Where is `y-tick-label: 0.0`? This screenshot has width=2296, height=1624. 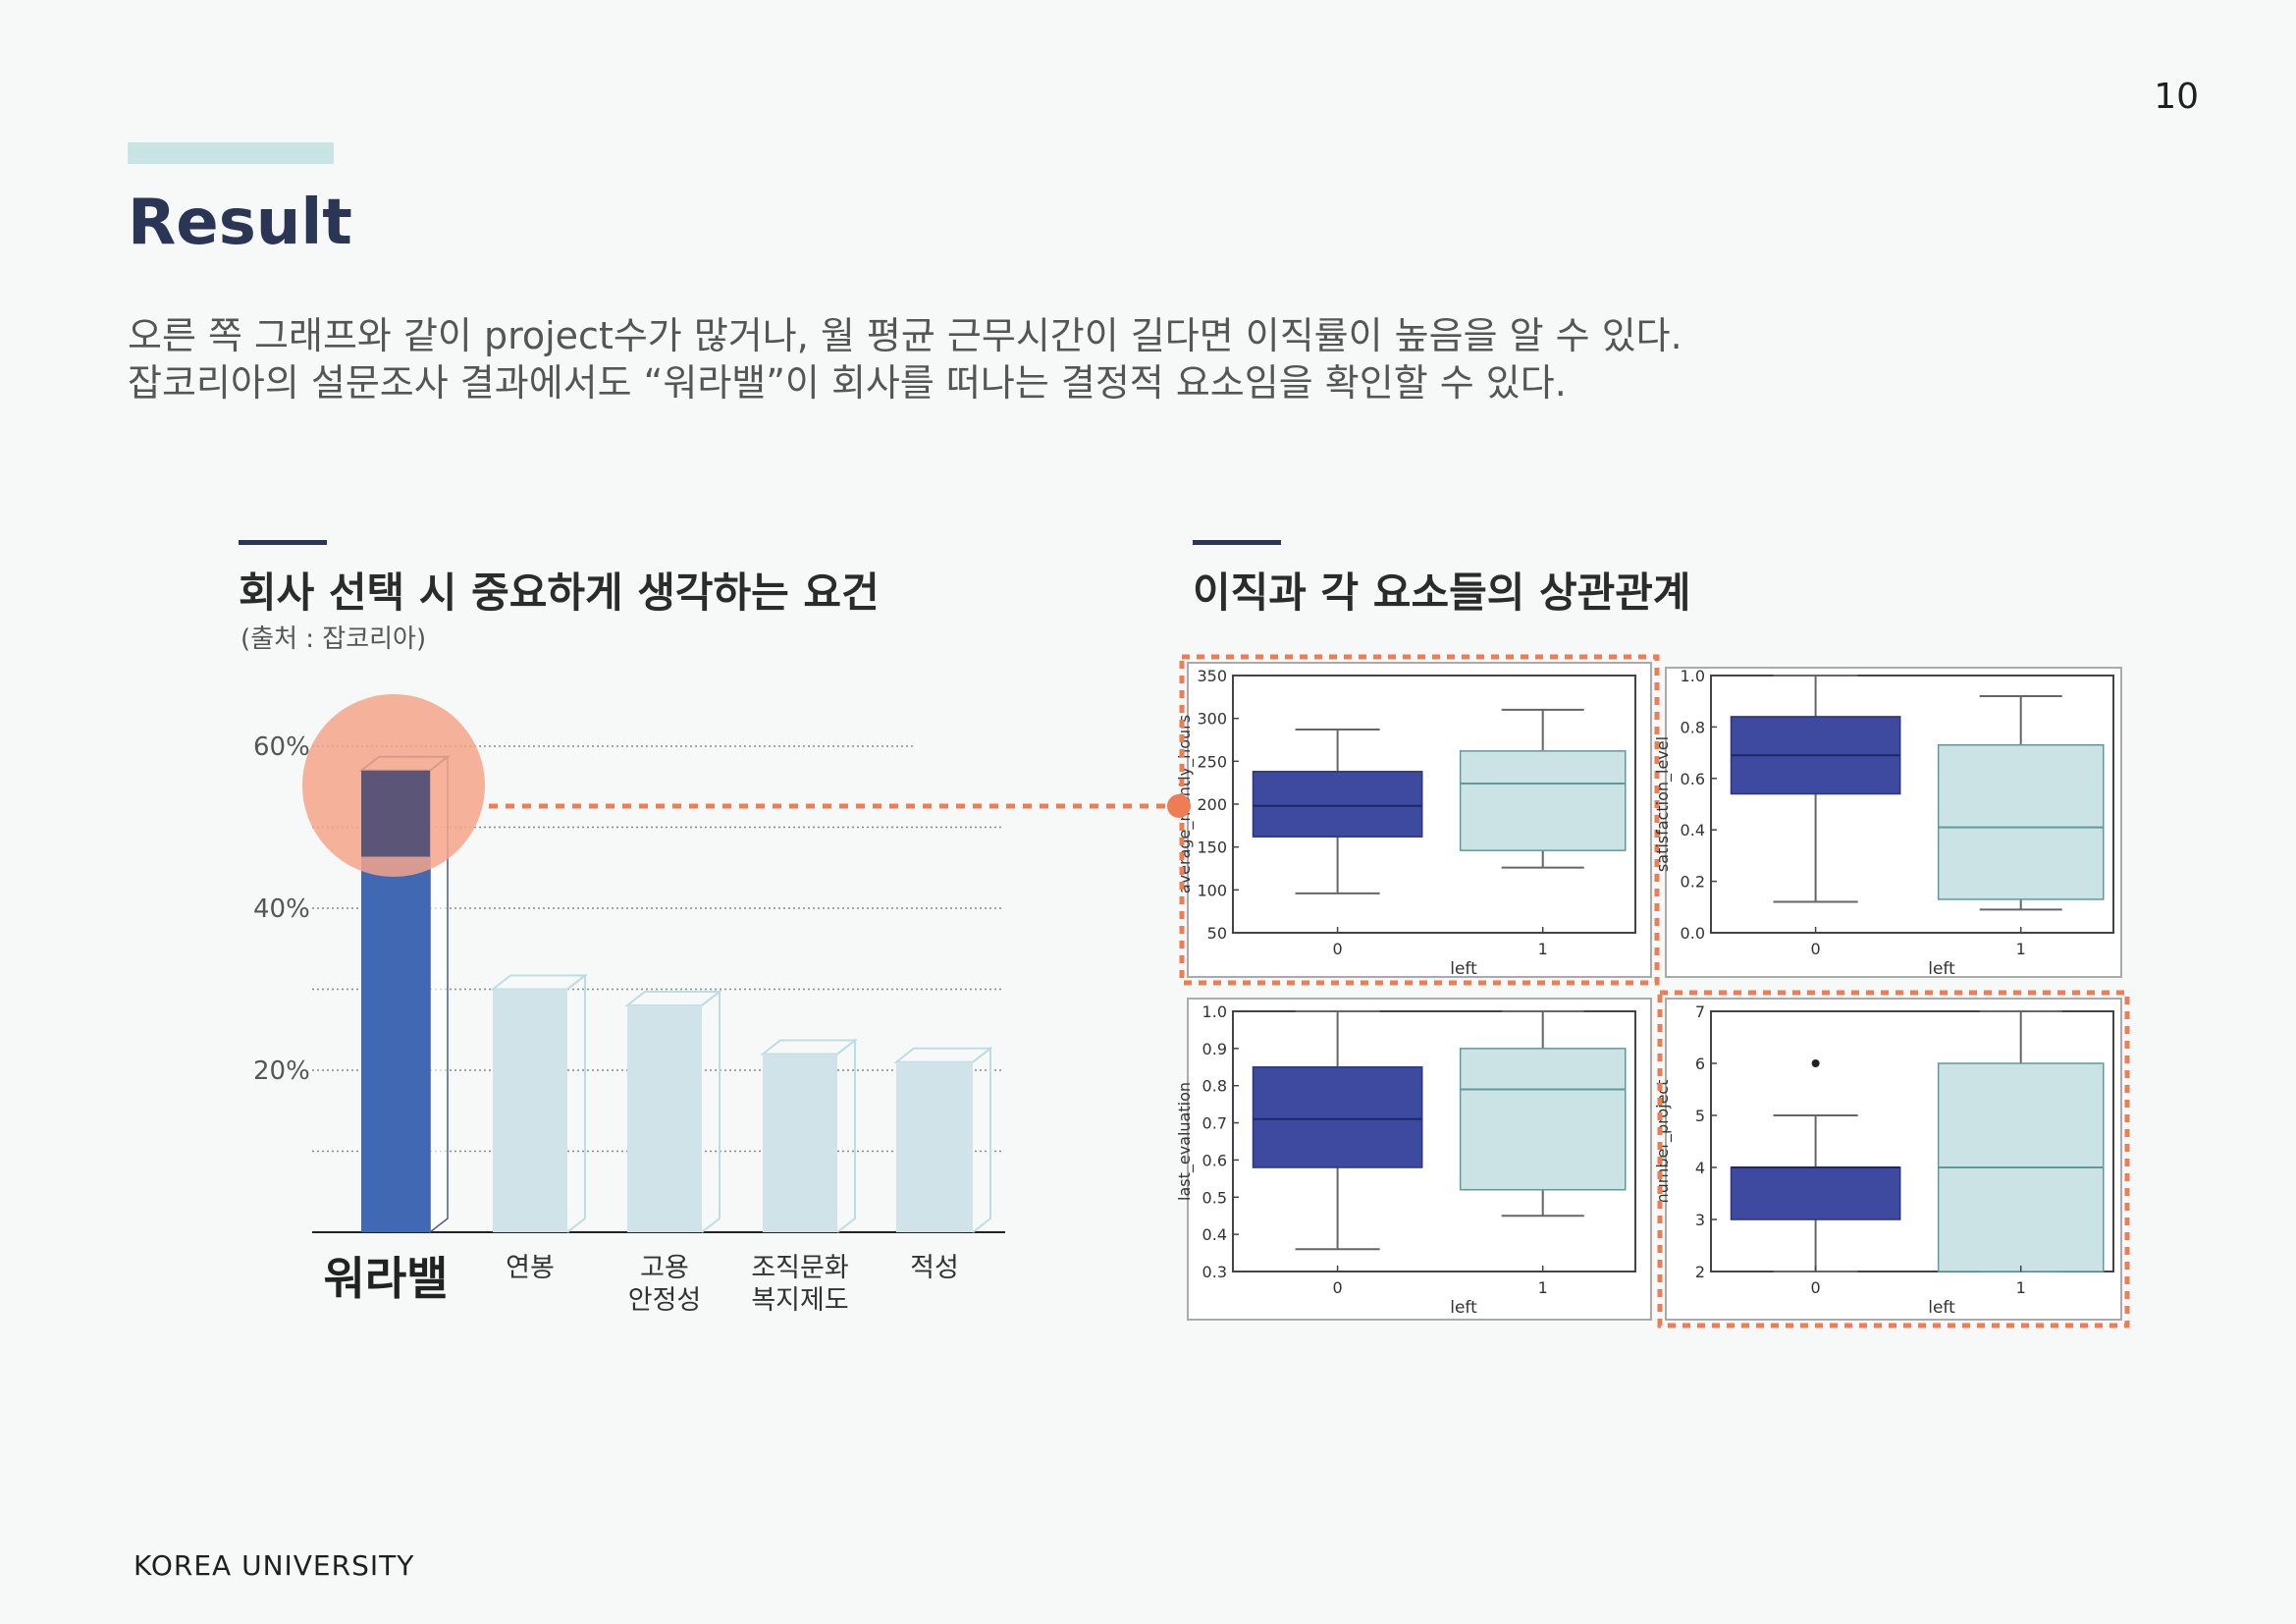
y-tick-label: 0.0 is located at coordinates (1693, 933).